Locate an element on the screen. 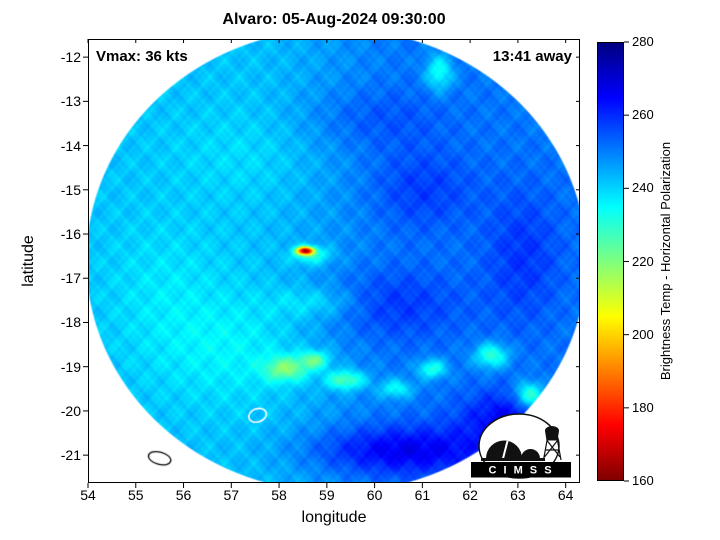 This screenshot has height=540, width=720. logo-small-dome-icon is located at coordinates (530, 454).